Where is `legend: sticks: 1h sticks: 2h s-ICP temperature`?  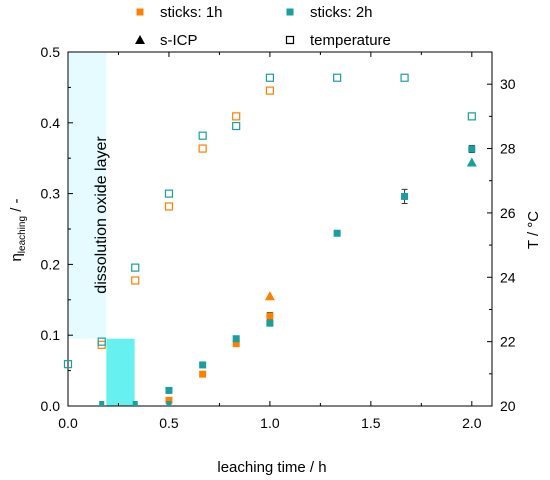 legend: sticks: 1h sticks: 2h s-ICP temperature is located at coordinates (263, 26).